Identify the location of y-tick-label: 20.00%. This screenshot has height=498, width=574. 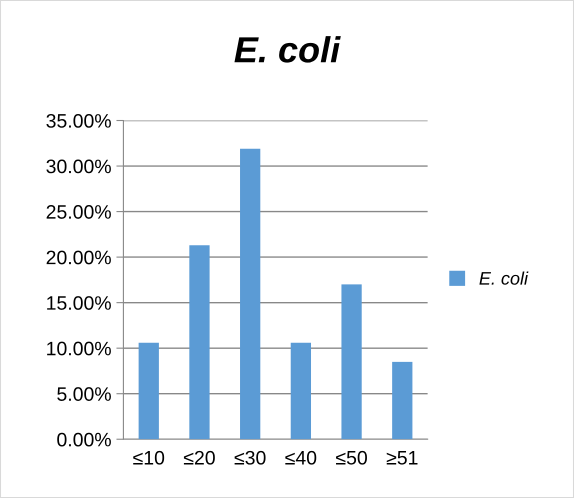
(78, 257).